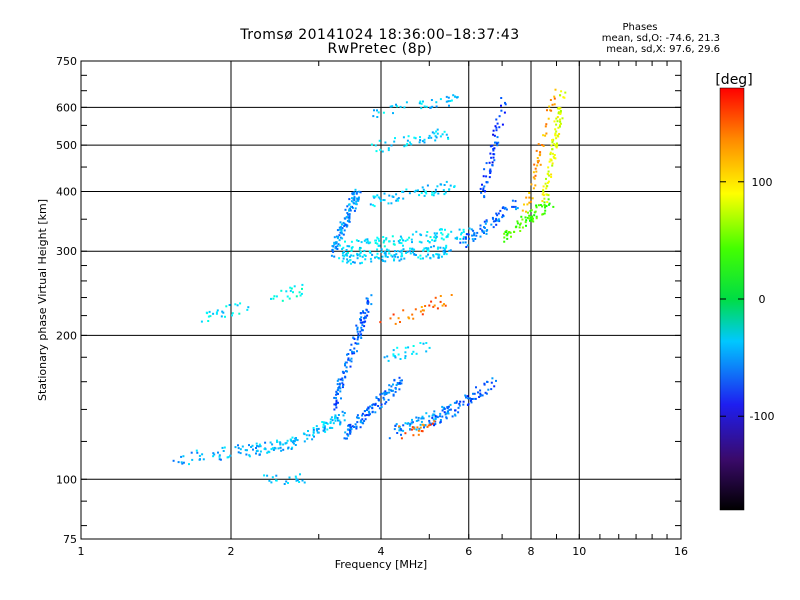 Image resolution: width=800 pixels, height=600 pixels. Describe the element at coordinates (663, 49) in the screenshot. I see `phase-stats-x: mean, sd,X: 97.6, 29.6` at that location.